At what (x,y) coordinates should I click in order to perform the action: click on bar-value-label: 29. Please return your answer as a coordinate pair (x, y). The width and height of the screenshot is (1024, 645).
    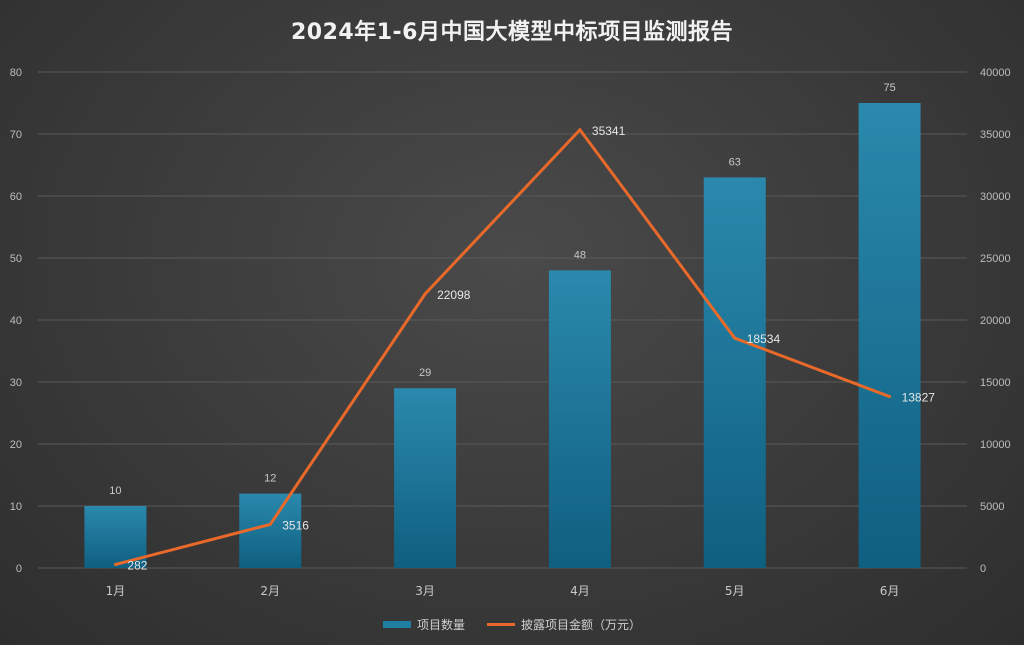
    Looking at the image, I should click on (425, 373).